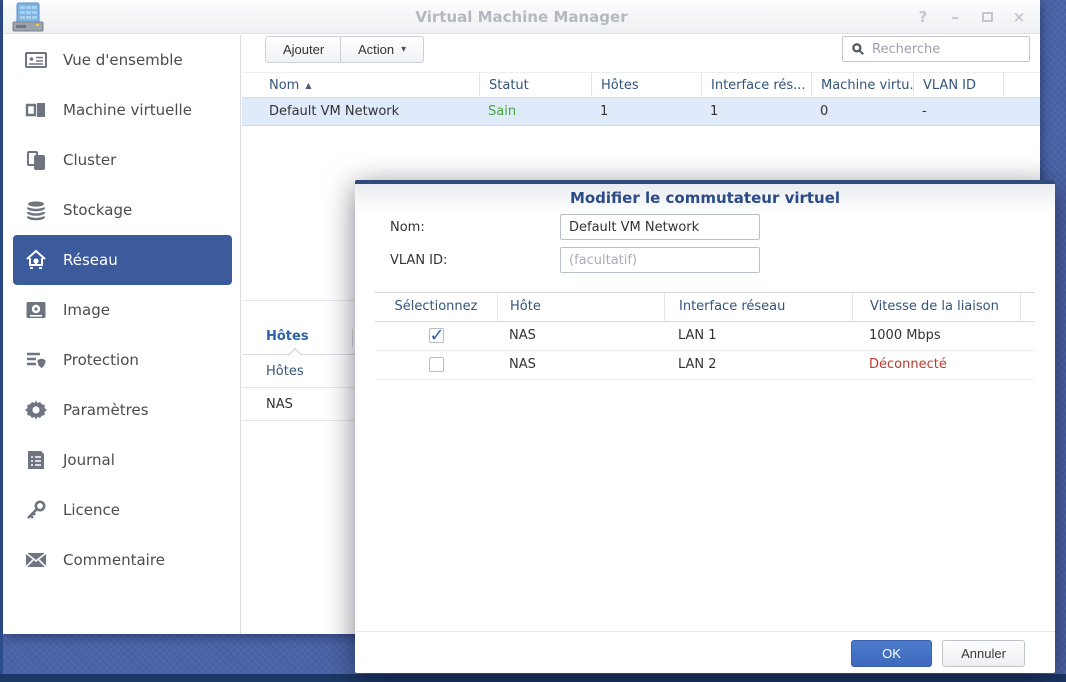 This screenshot has width=1066, height=682. What do you see at coordinates (646, 86) in the screenshot?
I see `column-header-hotes: Hôtes` at bounding box center [646, 86].